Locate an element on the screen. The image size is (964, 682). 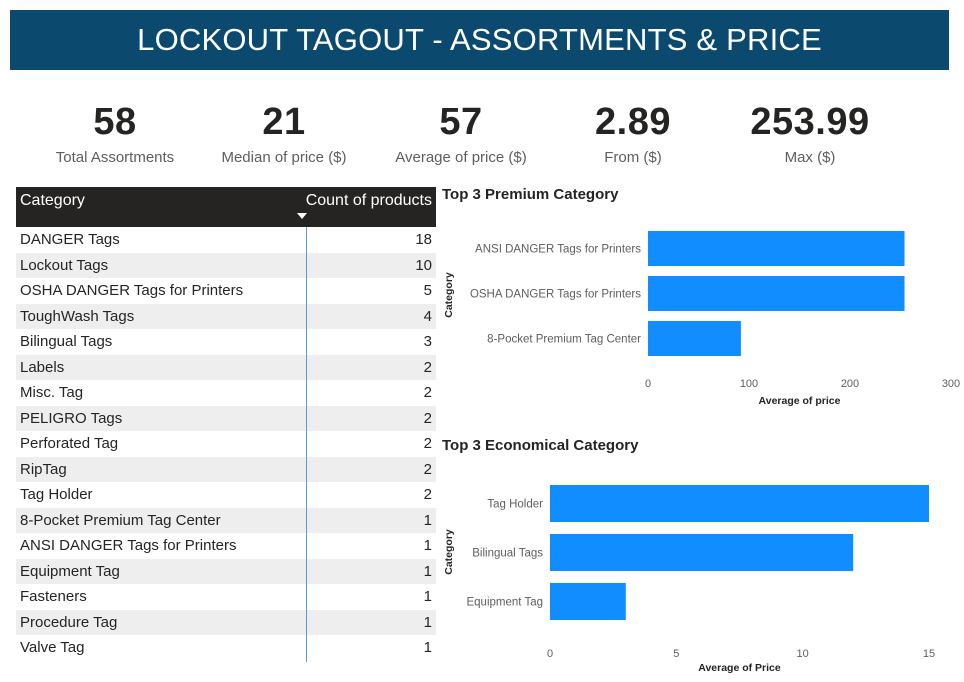
table-header: Category Count of products is located at coordinates (226, 207).